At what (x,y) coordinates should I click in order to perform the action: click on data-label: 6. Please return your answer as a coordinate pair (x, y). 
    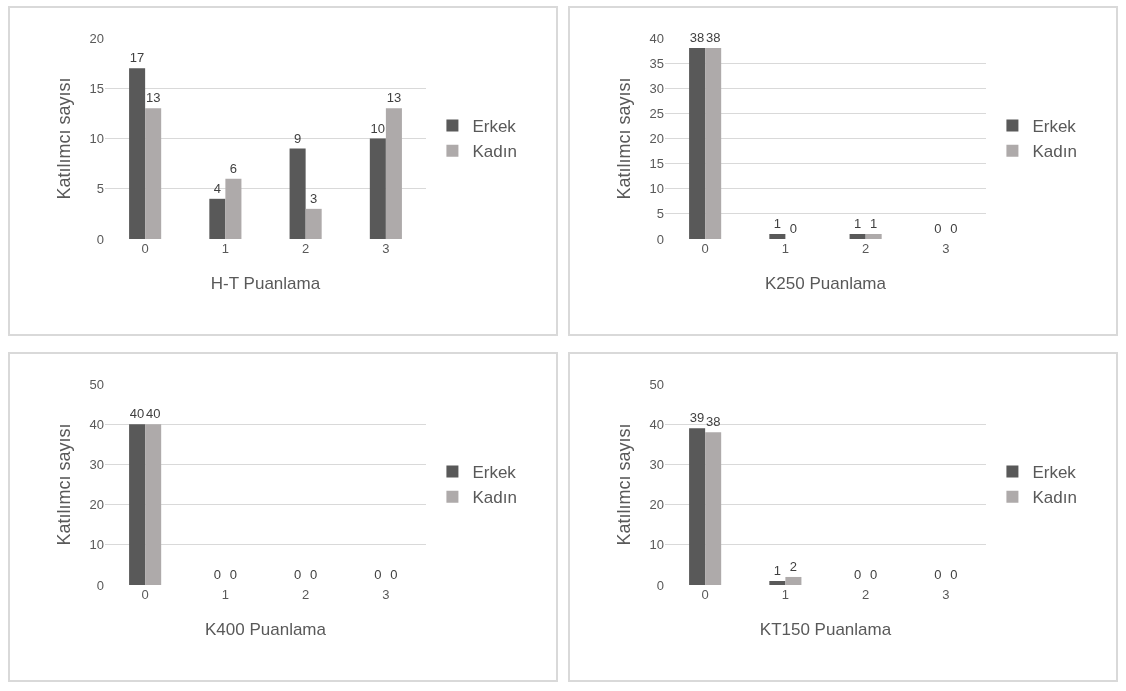
    Looking at the image, I should click on (233, 168).